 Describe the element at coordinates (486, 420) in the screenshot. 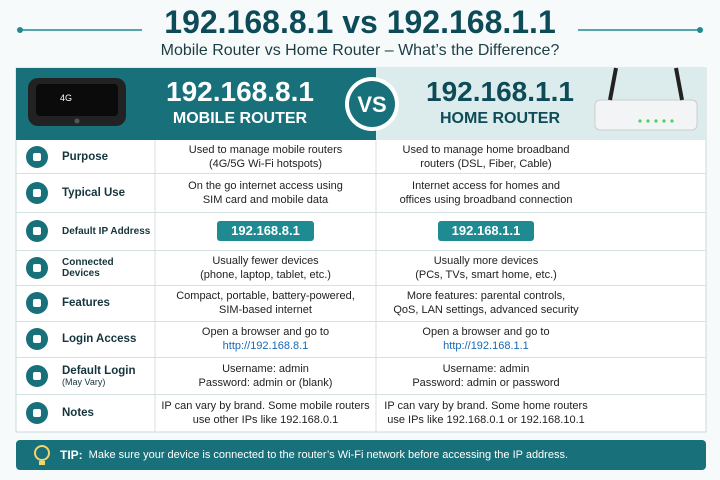

I see `cell-line: use IPs like 192.168.0.1 or 192.168.10.1` at that location.